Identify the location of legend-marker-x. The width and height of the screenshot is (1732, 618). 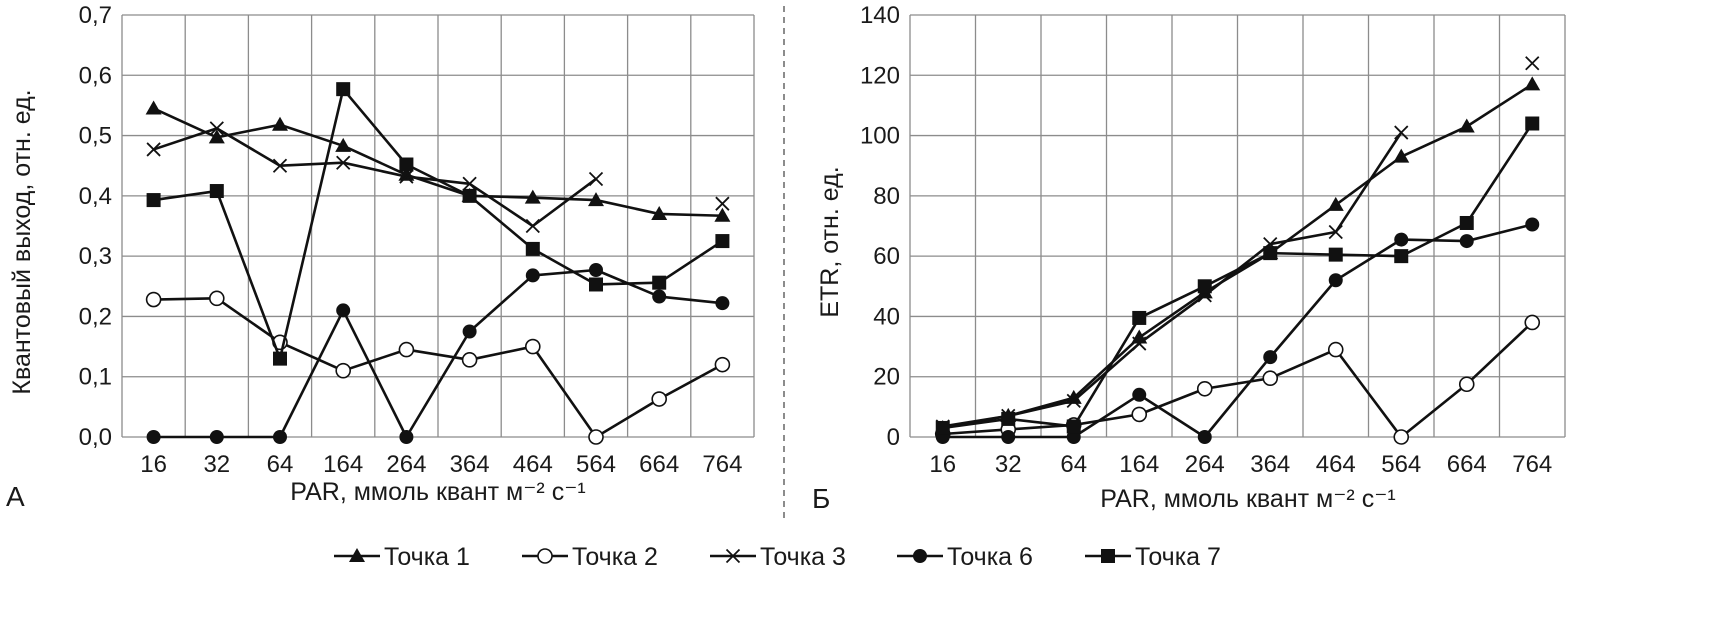
(733, 556).